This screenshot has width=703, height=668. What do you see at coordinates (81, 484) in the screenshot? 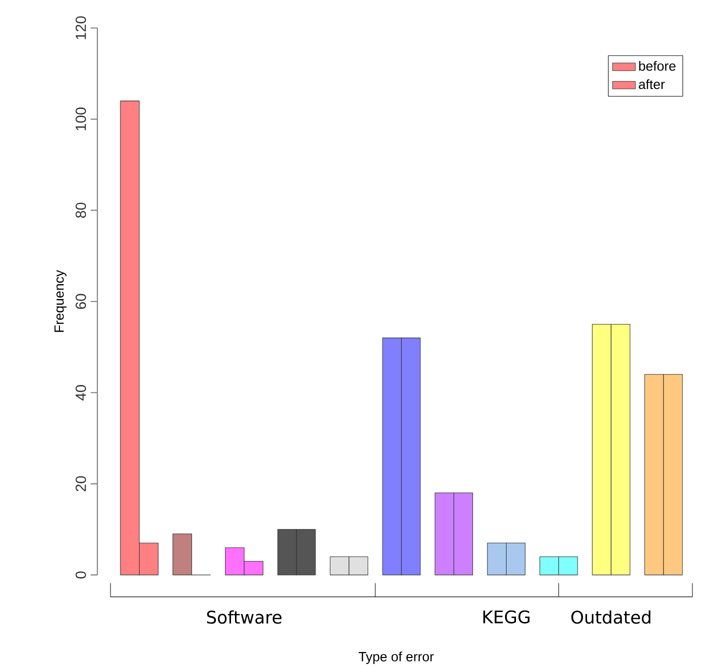
I see `y-tick-label: 20` at bounding box center [81, 484].